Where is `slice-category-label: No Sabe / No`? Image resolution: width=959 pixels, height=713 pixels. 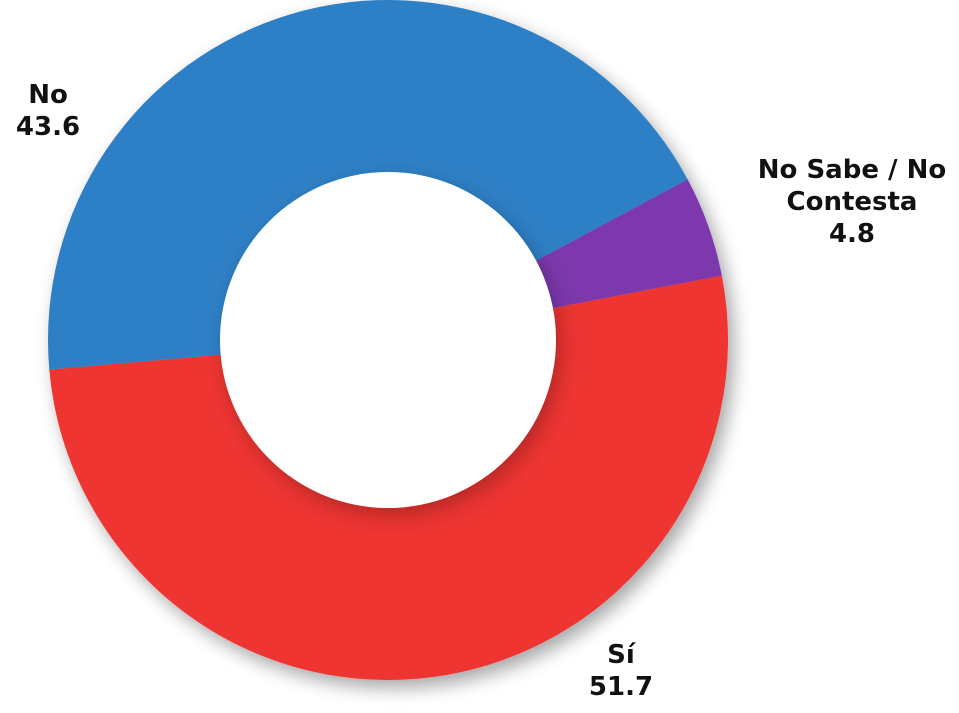 slice-category-label: No Sabe / No is located at coordinates (852, 170).